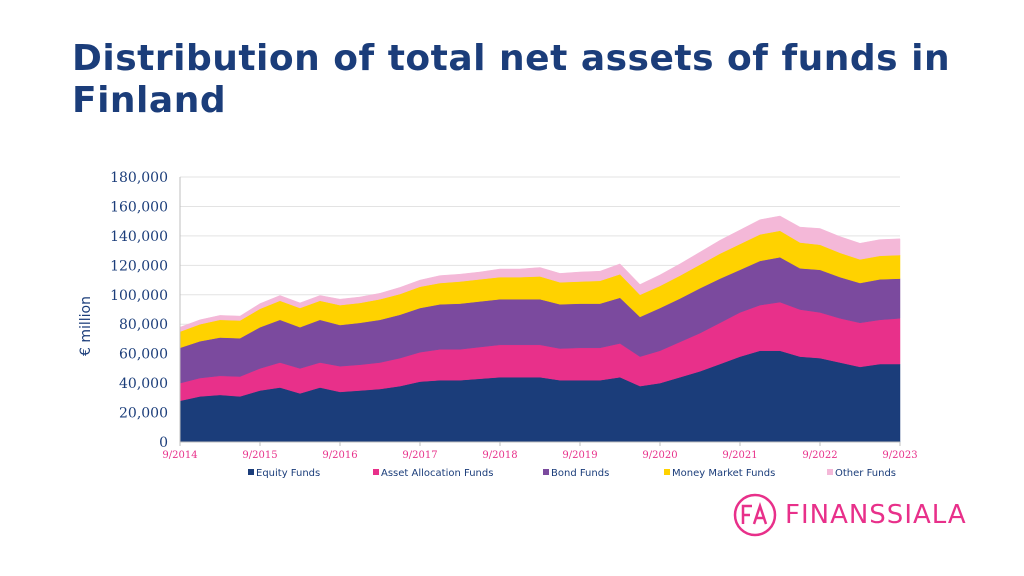  I want to click on x-tick-label: 9/2015, so click(259, 455).